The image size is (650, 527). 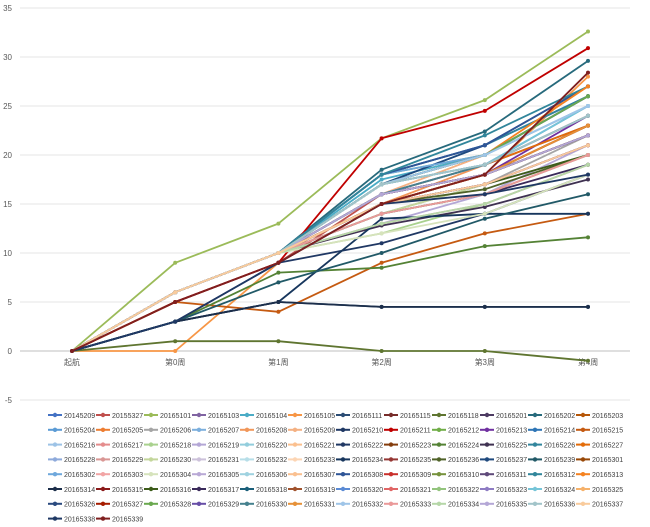 What do you see at coordinates (551, 416) in the screenshot?
I see `legend-item: 20165202` at bounding box center [551, 416].